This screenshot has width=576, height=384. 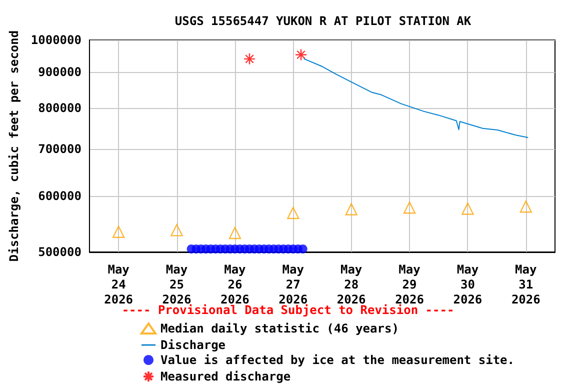 What do you see at coordinates (467, 284) in the screenshot?
I see `x-tick-label: May 30 2026` at bounding box center [467, 284].